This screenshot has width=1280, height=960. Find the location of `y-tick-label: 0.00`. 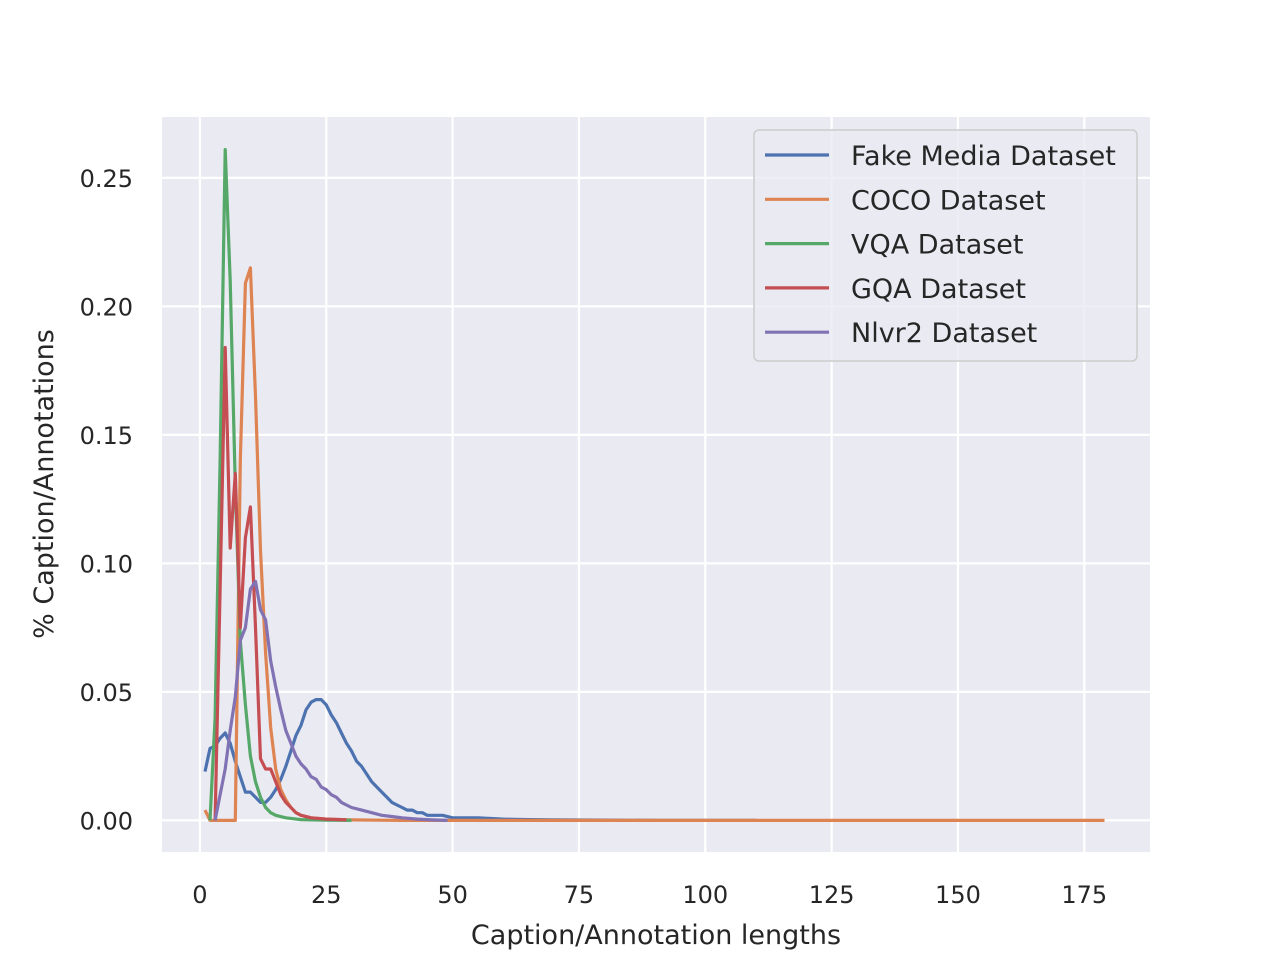

y-tick-label: 0.00 is located at coordinates (106, 821).